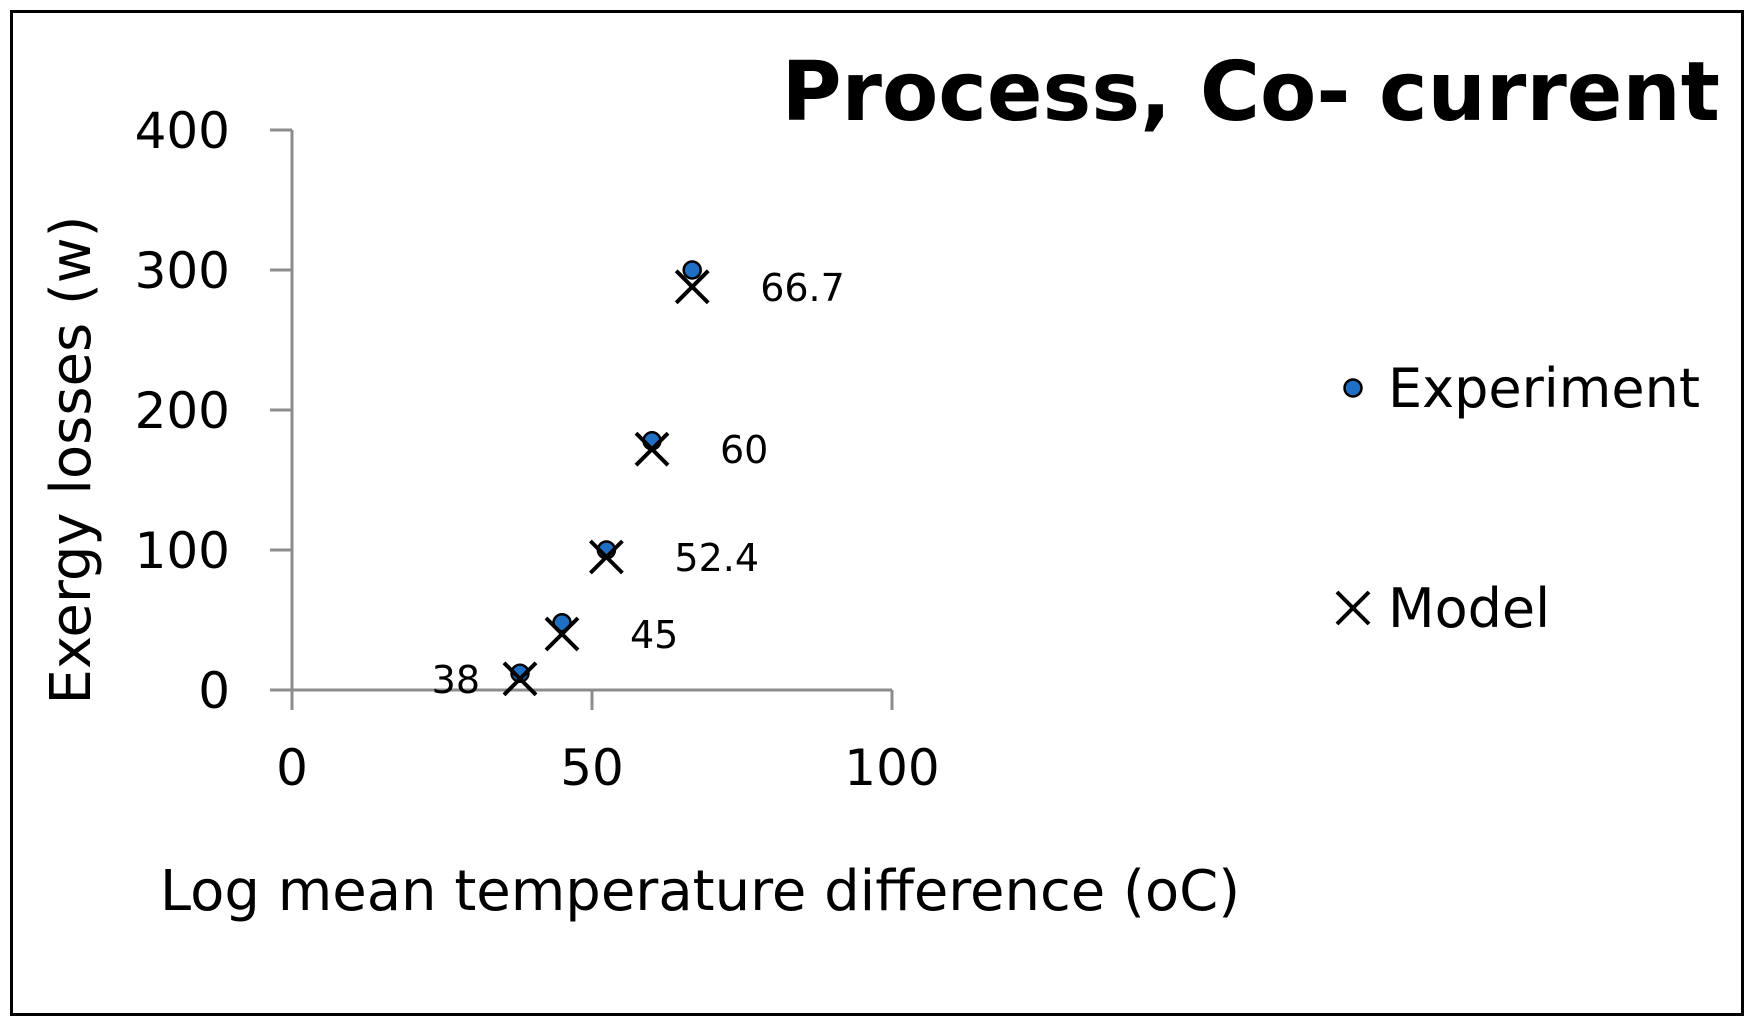  What do you see at coordinates (182, 271) in the screenshot?
I see `y-tick-label: 300` at bounding box center [182, 271].